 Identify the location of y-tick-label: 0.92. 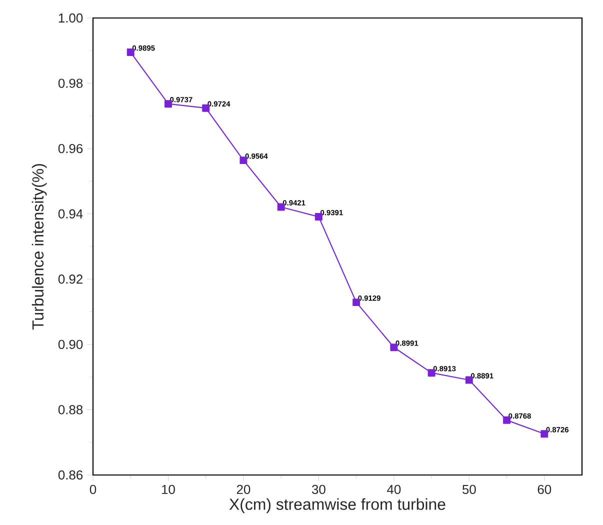
(70, 279).